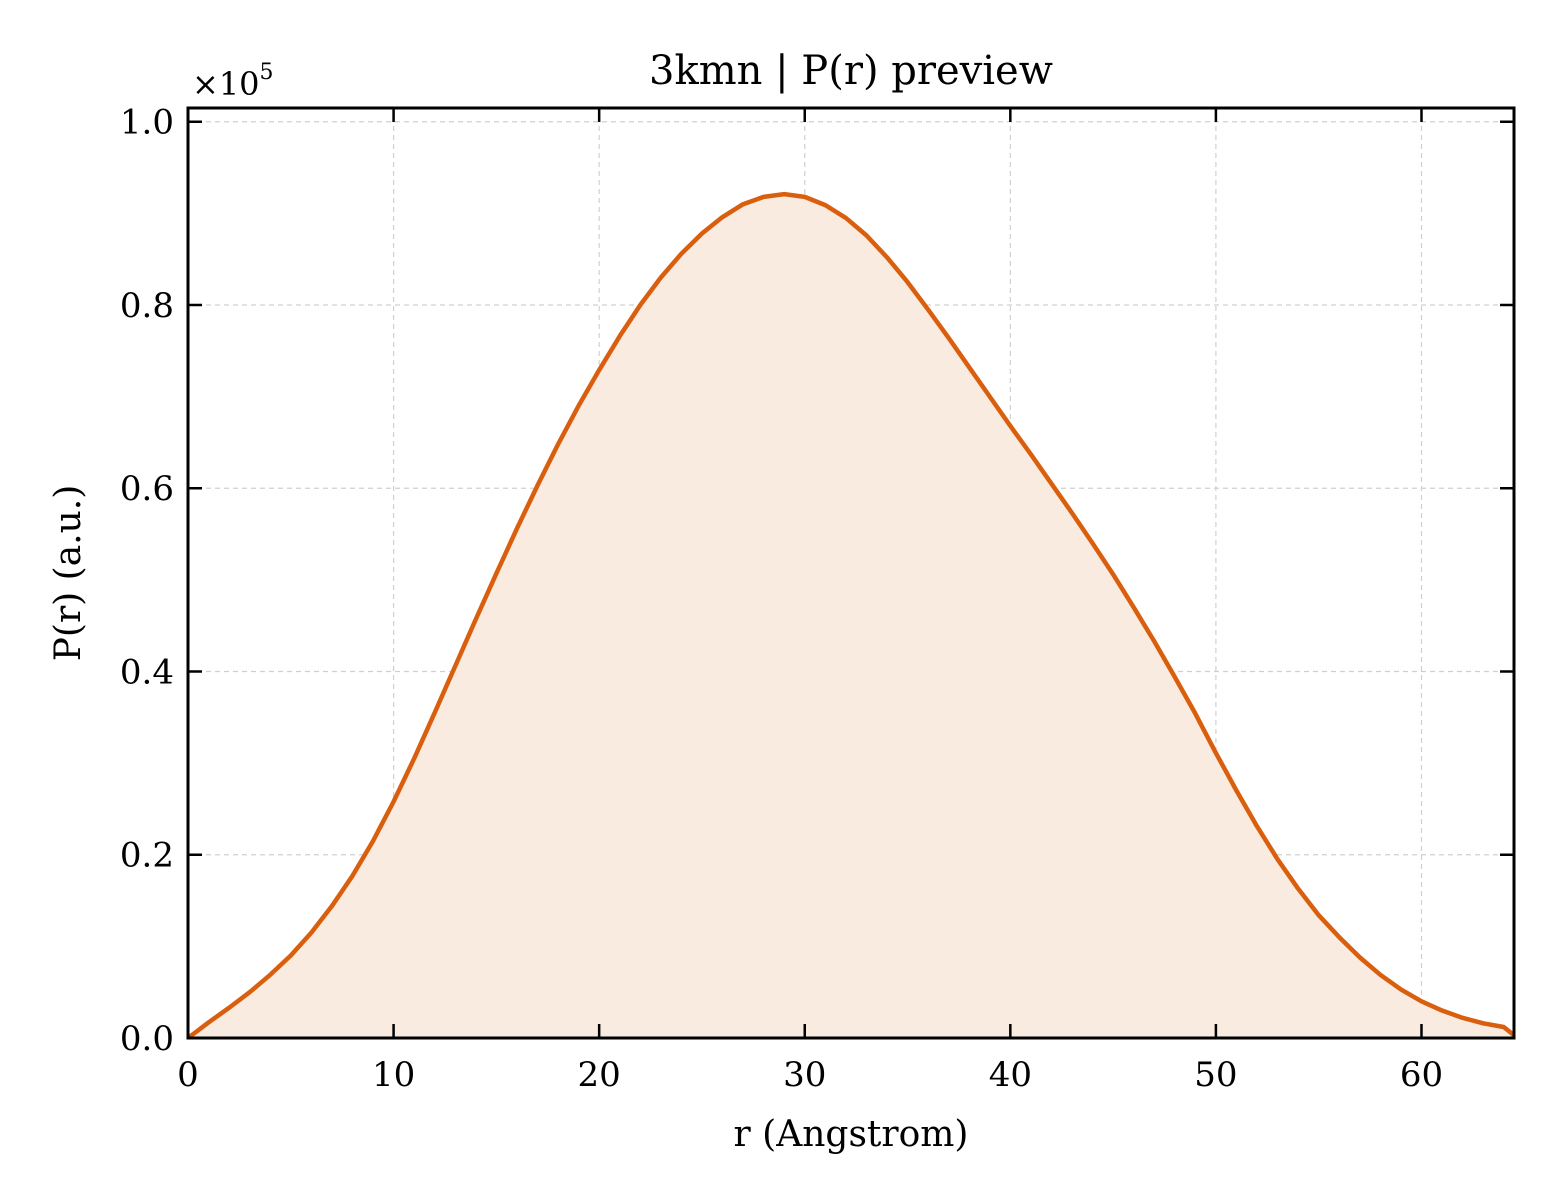 The height and width of the screenshot is (1200, 1560). Describe the element at coordinates (226, 84) in the screenshot. I see `y-axis-multiplier-base: ×10` at that location.